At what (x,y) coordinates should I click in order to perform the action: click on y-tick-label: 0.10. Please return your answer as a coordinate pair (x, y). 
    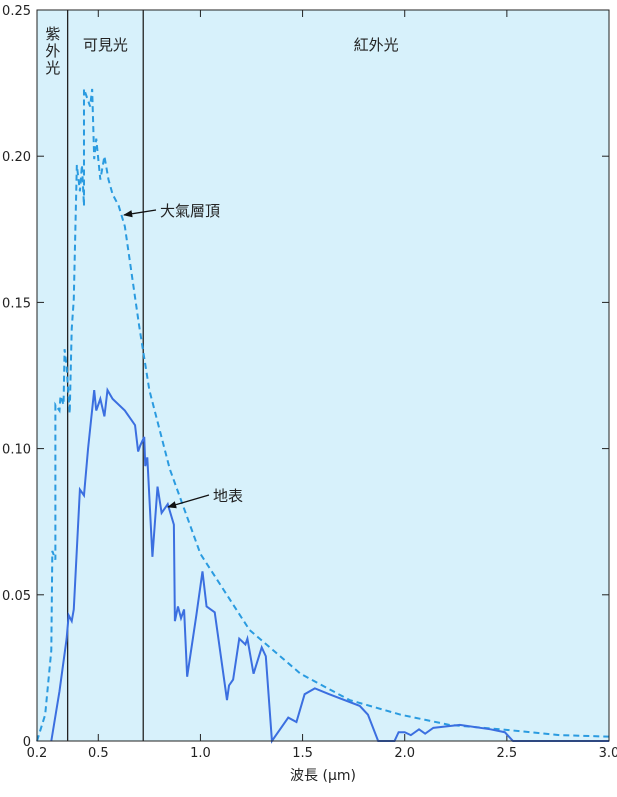
    Looking at the image, I should click on (16, 450).